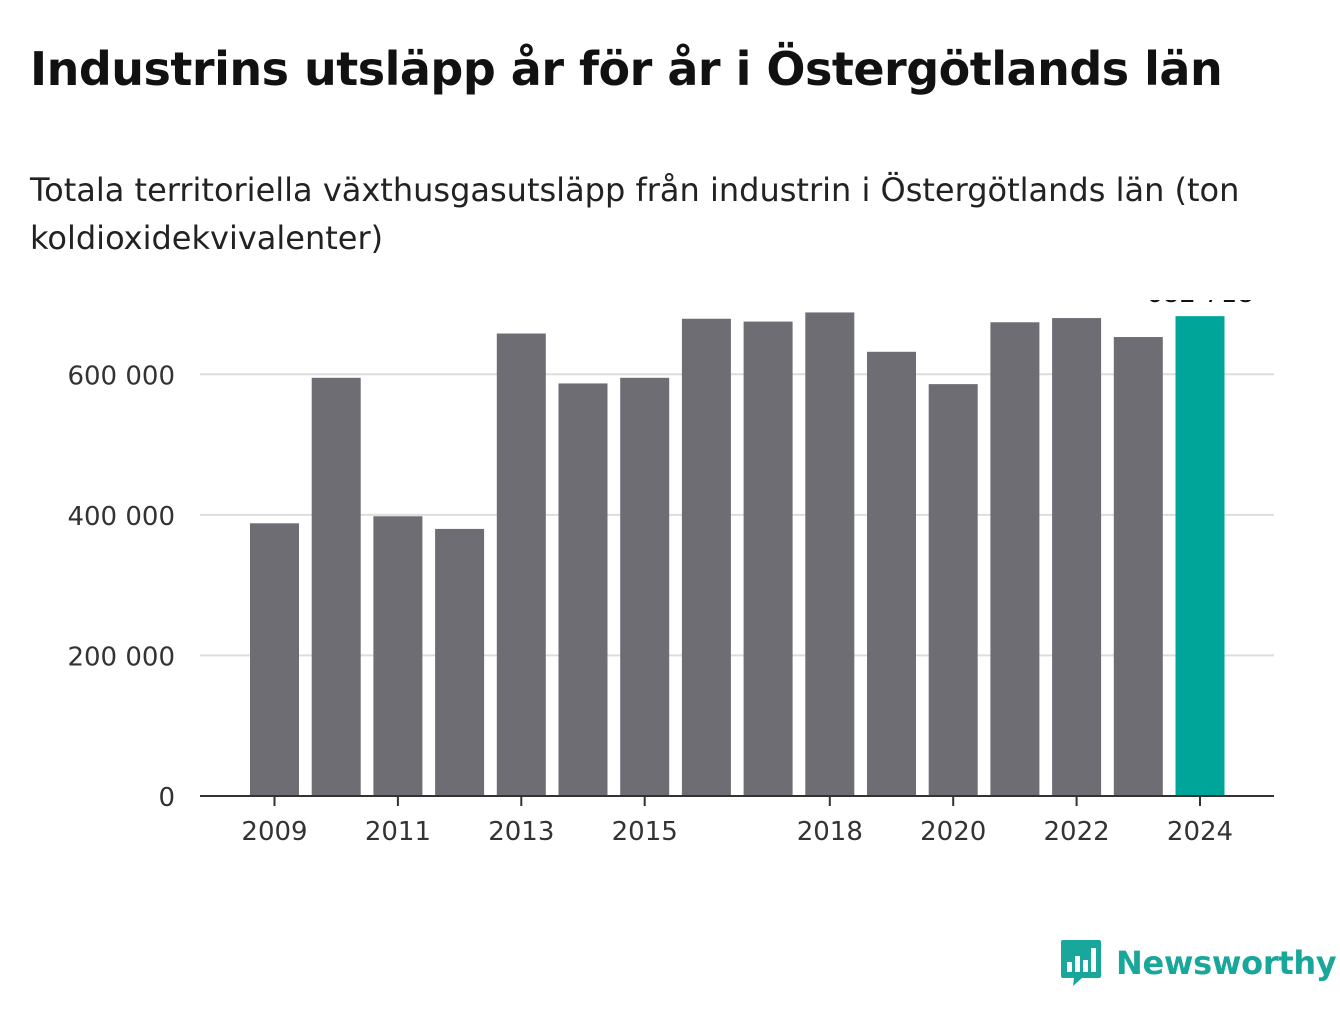  Describe the element at coordinates (768, 558) in the screenshot. I see `bar-2017` at that location.